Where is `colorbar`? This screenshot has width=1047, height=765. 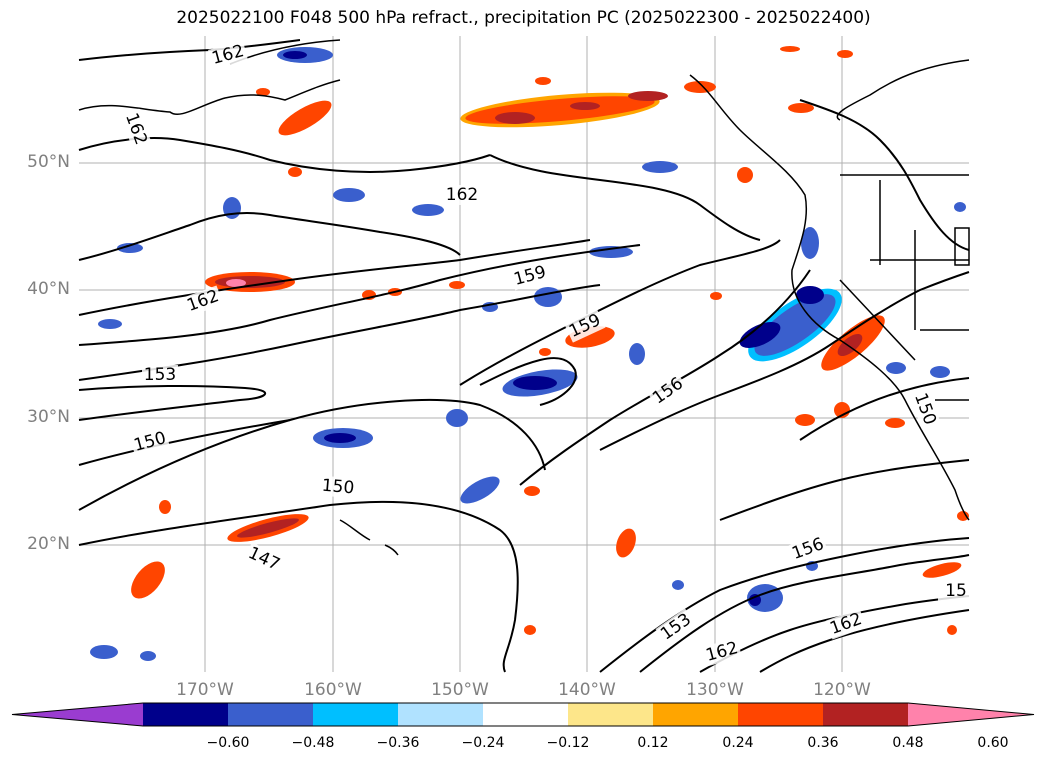
colorbar is located at coordinates (523, 714).